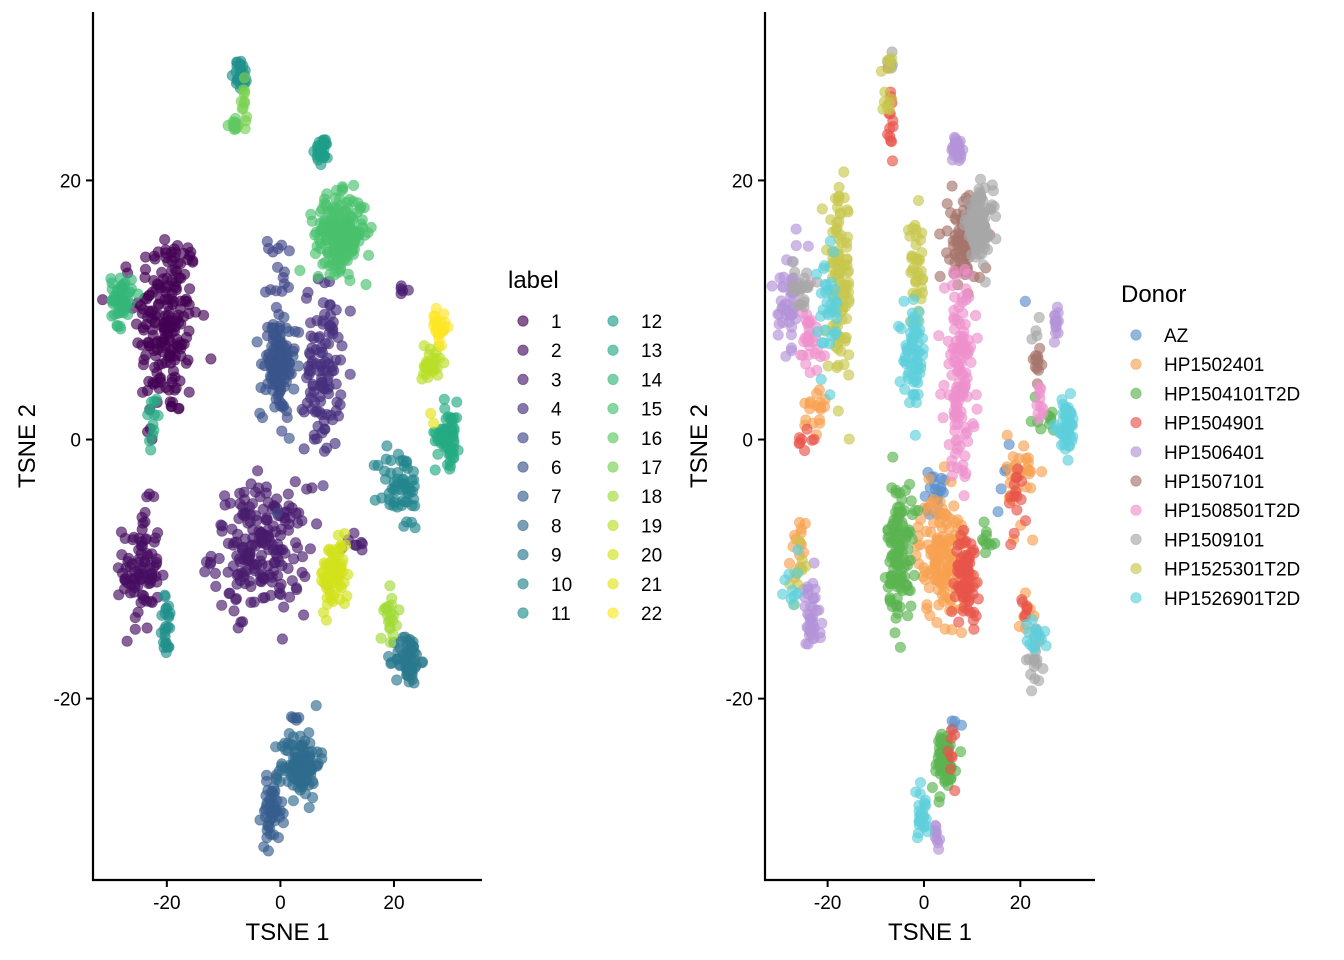  I want to click on legend-label: HP1525301T2D, so click(1232, 570).